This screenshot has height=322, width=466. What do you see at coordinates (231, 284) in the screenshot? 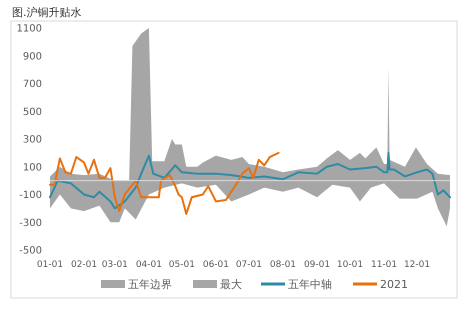
I see `legend-label: 最大` at bounding box center [231, 284].